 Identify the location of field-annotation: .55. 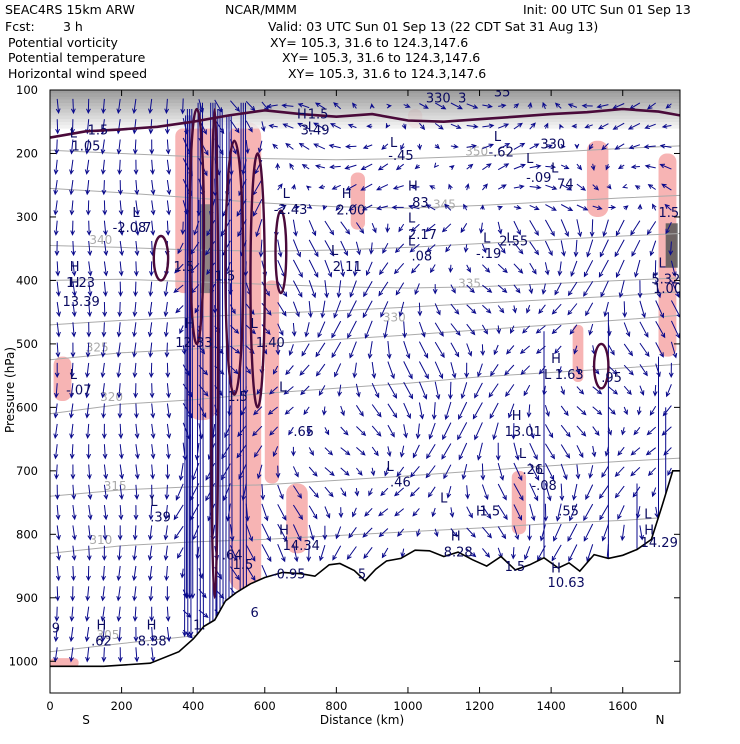
(568, 511).